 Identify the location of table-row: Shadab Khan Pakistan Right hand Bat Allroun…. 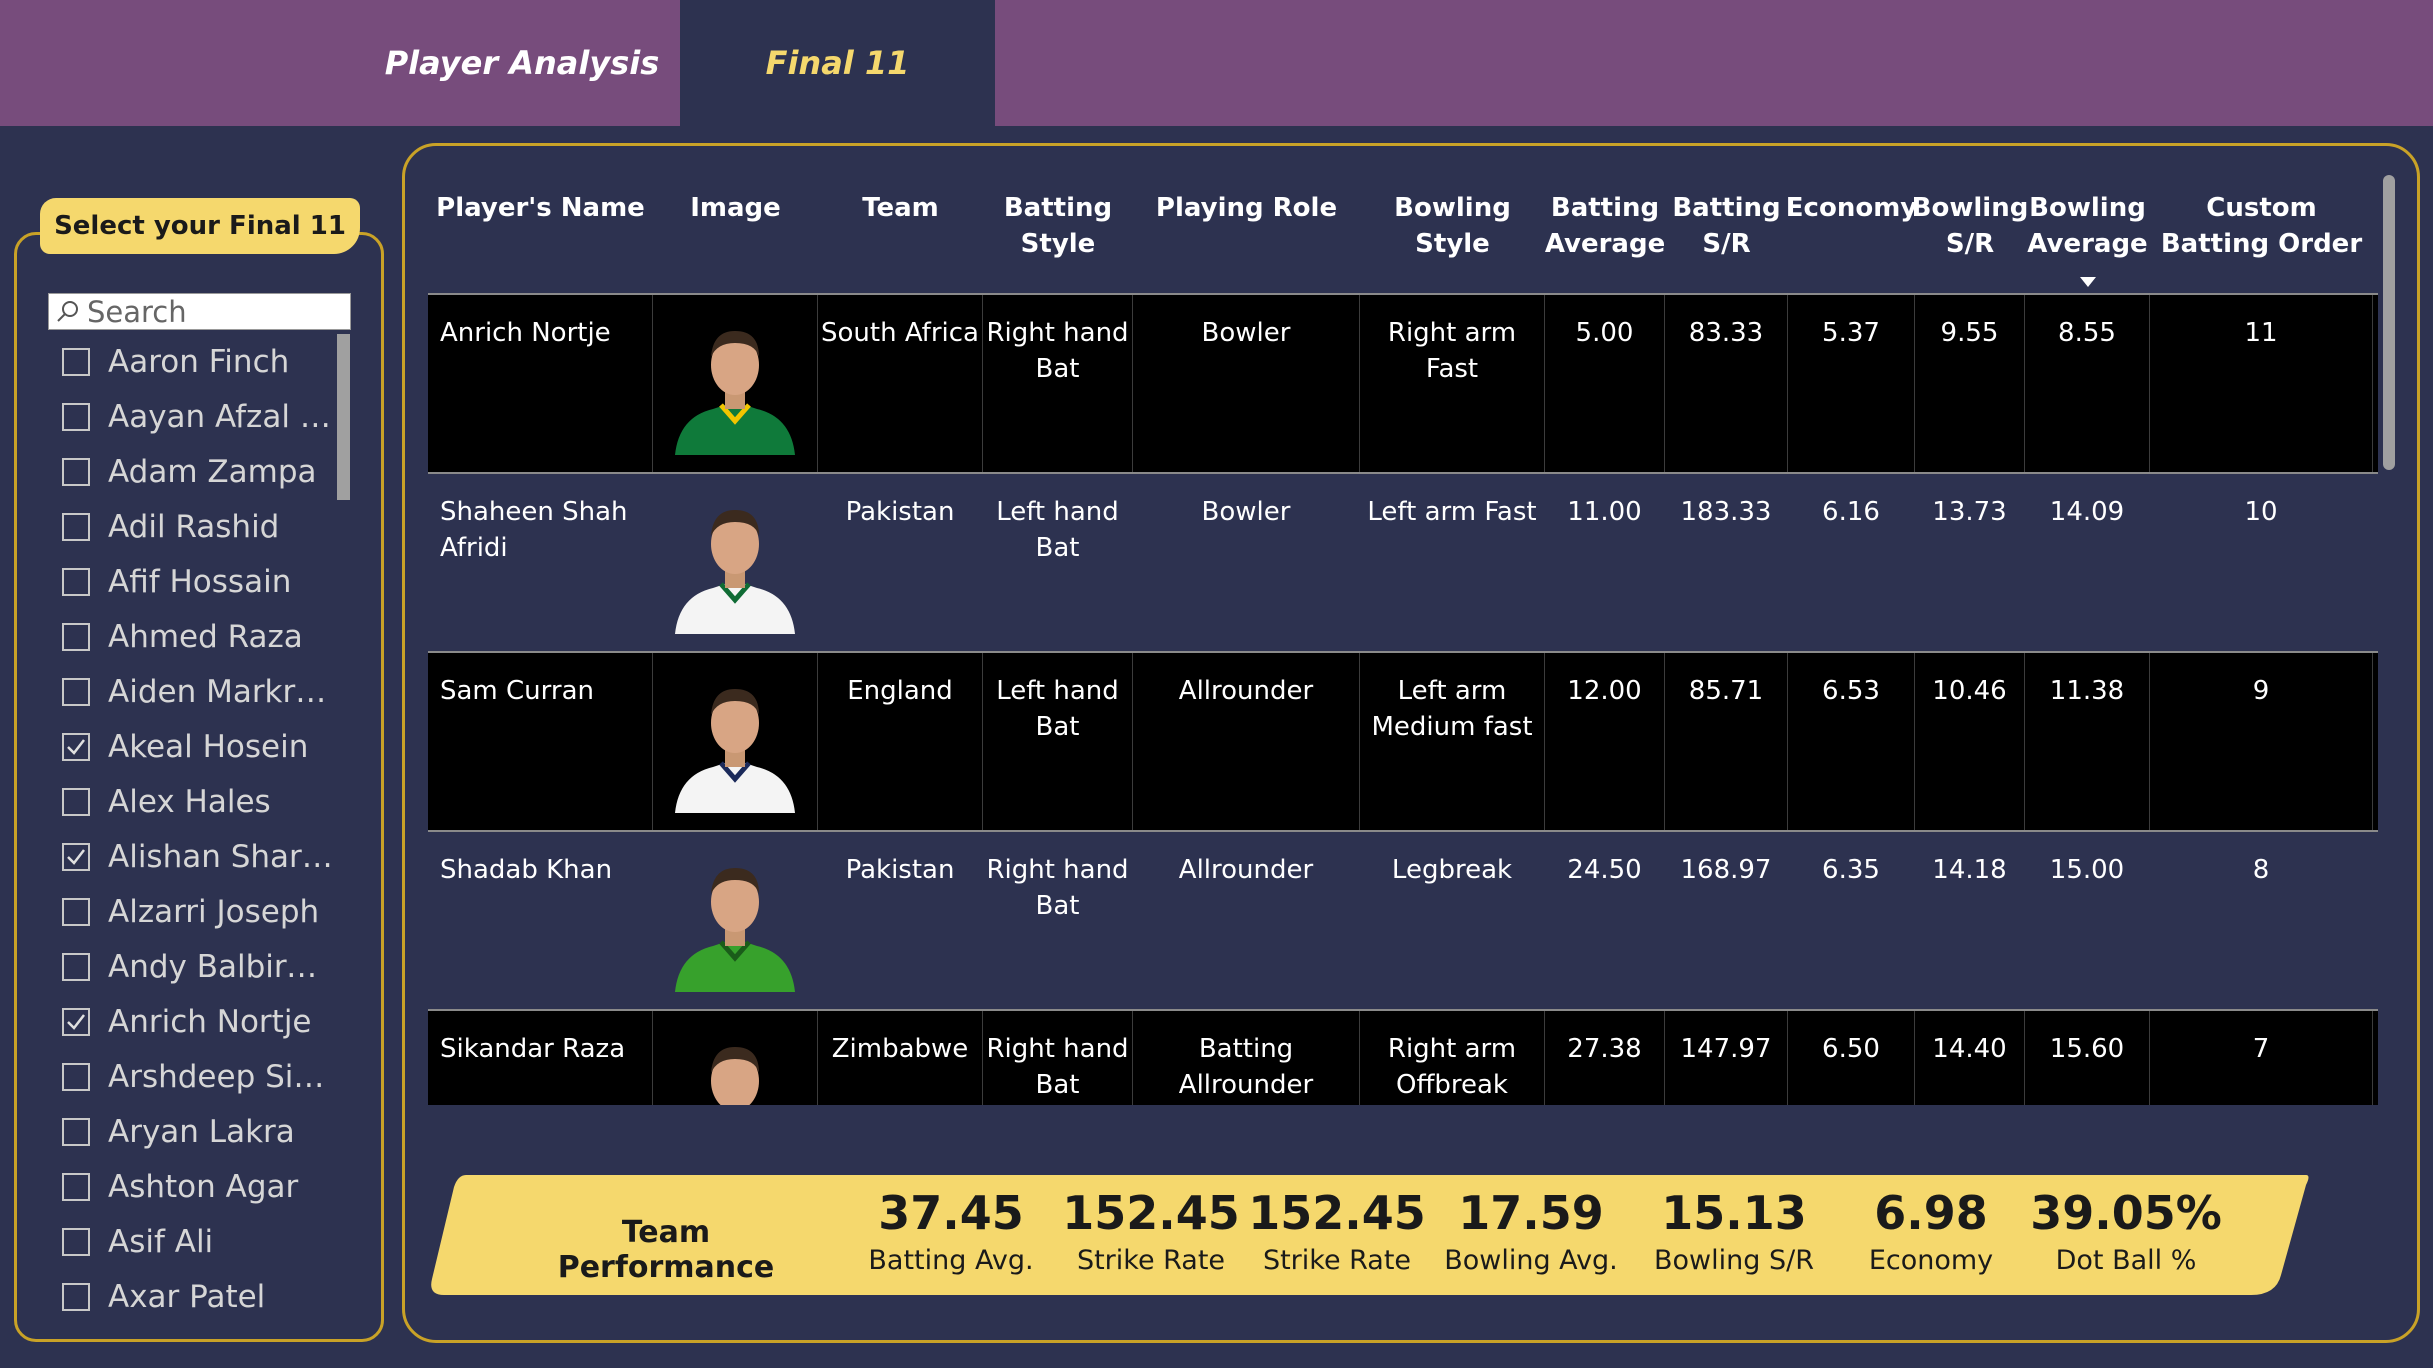
(1403, 921).